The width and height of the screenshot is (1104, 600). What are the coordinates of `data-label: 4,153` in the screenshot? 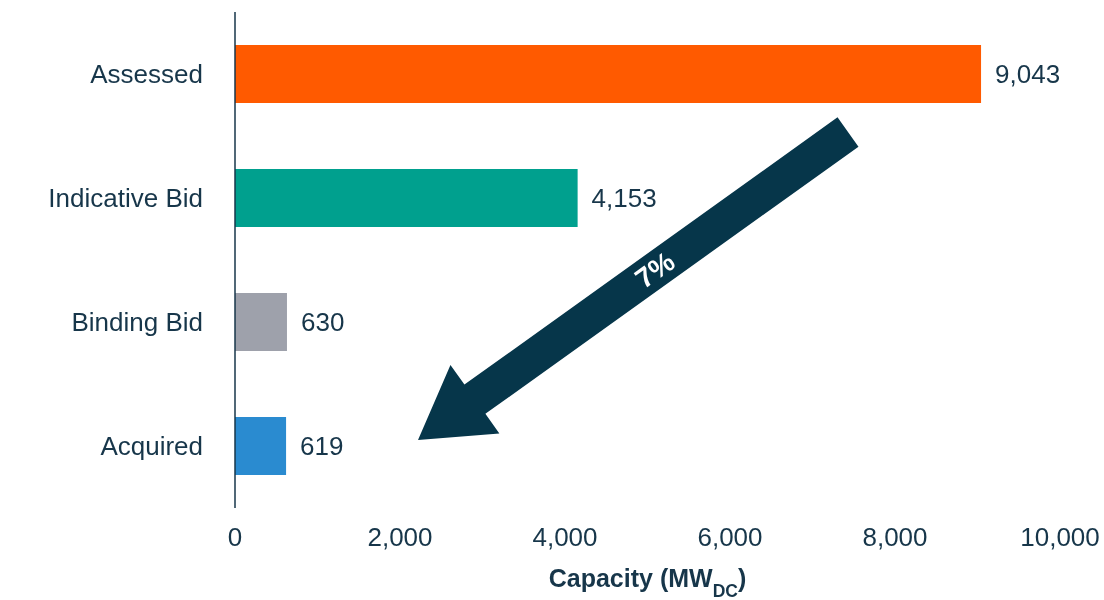 It's located at (624, 198).